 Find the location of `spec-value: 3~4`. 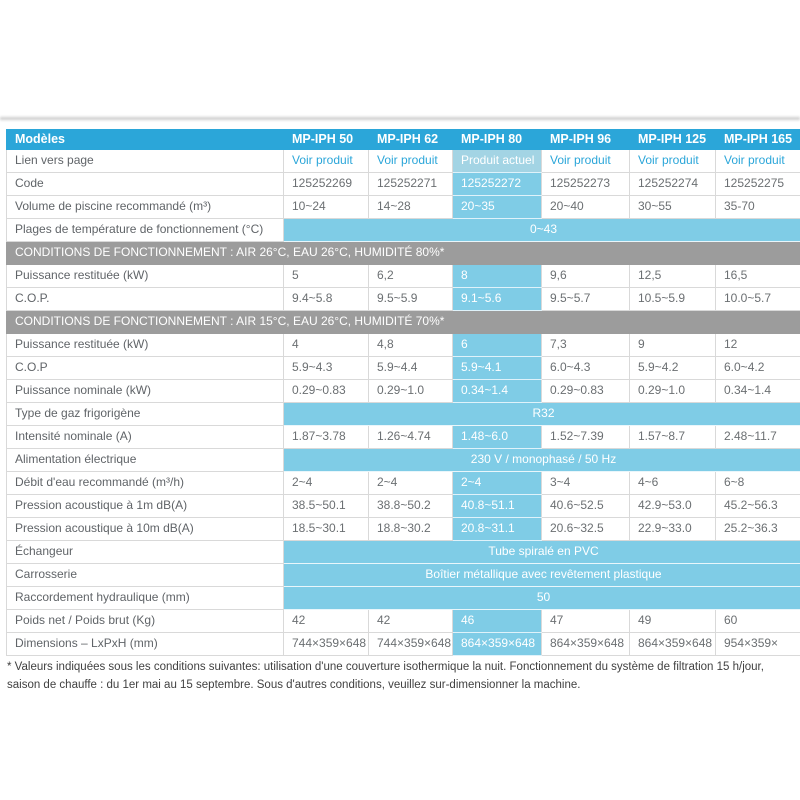

spec-value: 3~4 is located at coordinates (585, 483).